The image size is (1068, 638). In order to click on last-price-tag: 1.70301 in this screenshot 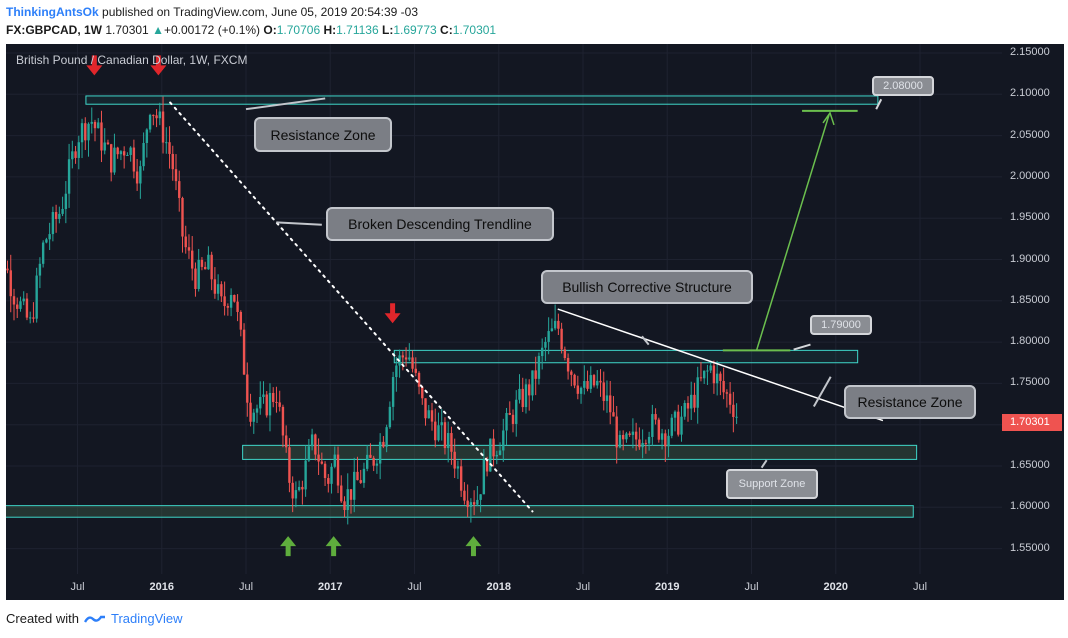, I will do `click(1032, 423)`.